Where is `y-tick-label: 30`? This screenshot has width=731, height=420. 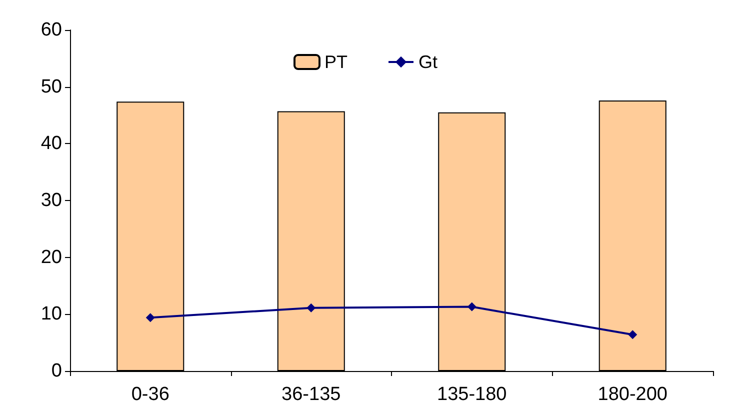 y-tick-label: 30 is located at coordinates (51, 200).